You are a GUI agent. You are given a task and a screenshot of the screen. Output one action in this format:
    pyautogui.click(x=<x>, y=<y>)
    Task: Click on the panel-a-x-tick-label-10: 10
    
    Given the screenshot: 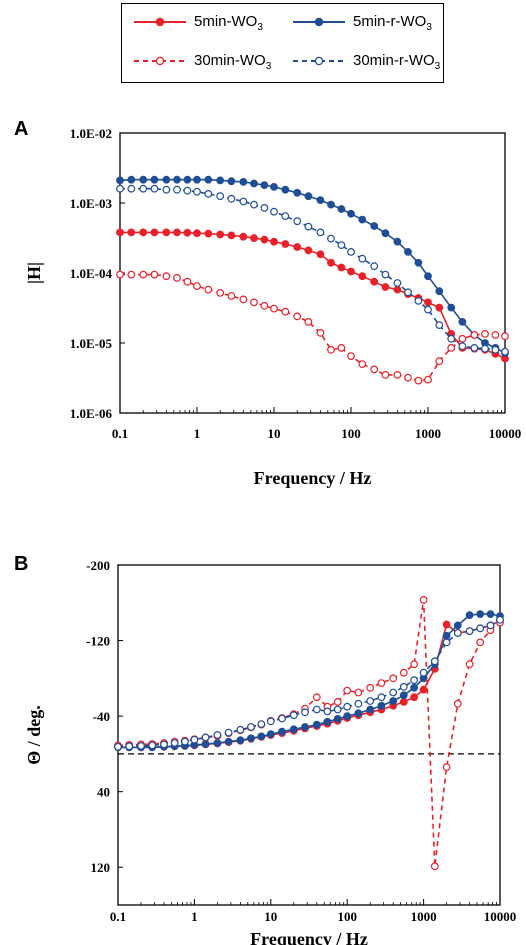 What is the action you would take?
    pyautogui.click(x=274, y=433)
    